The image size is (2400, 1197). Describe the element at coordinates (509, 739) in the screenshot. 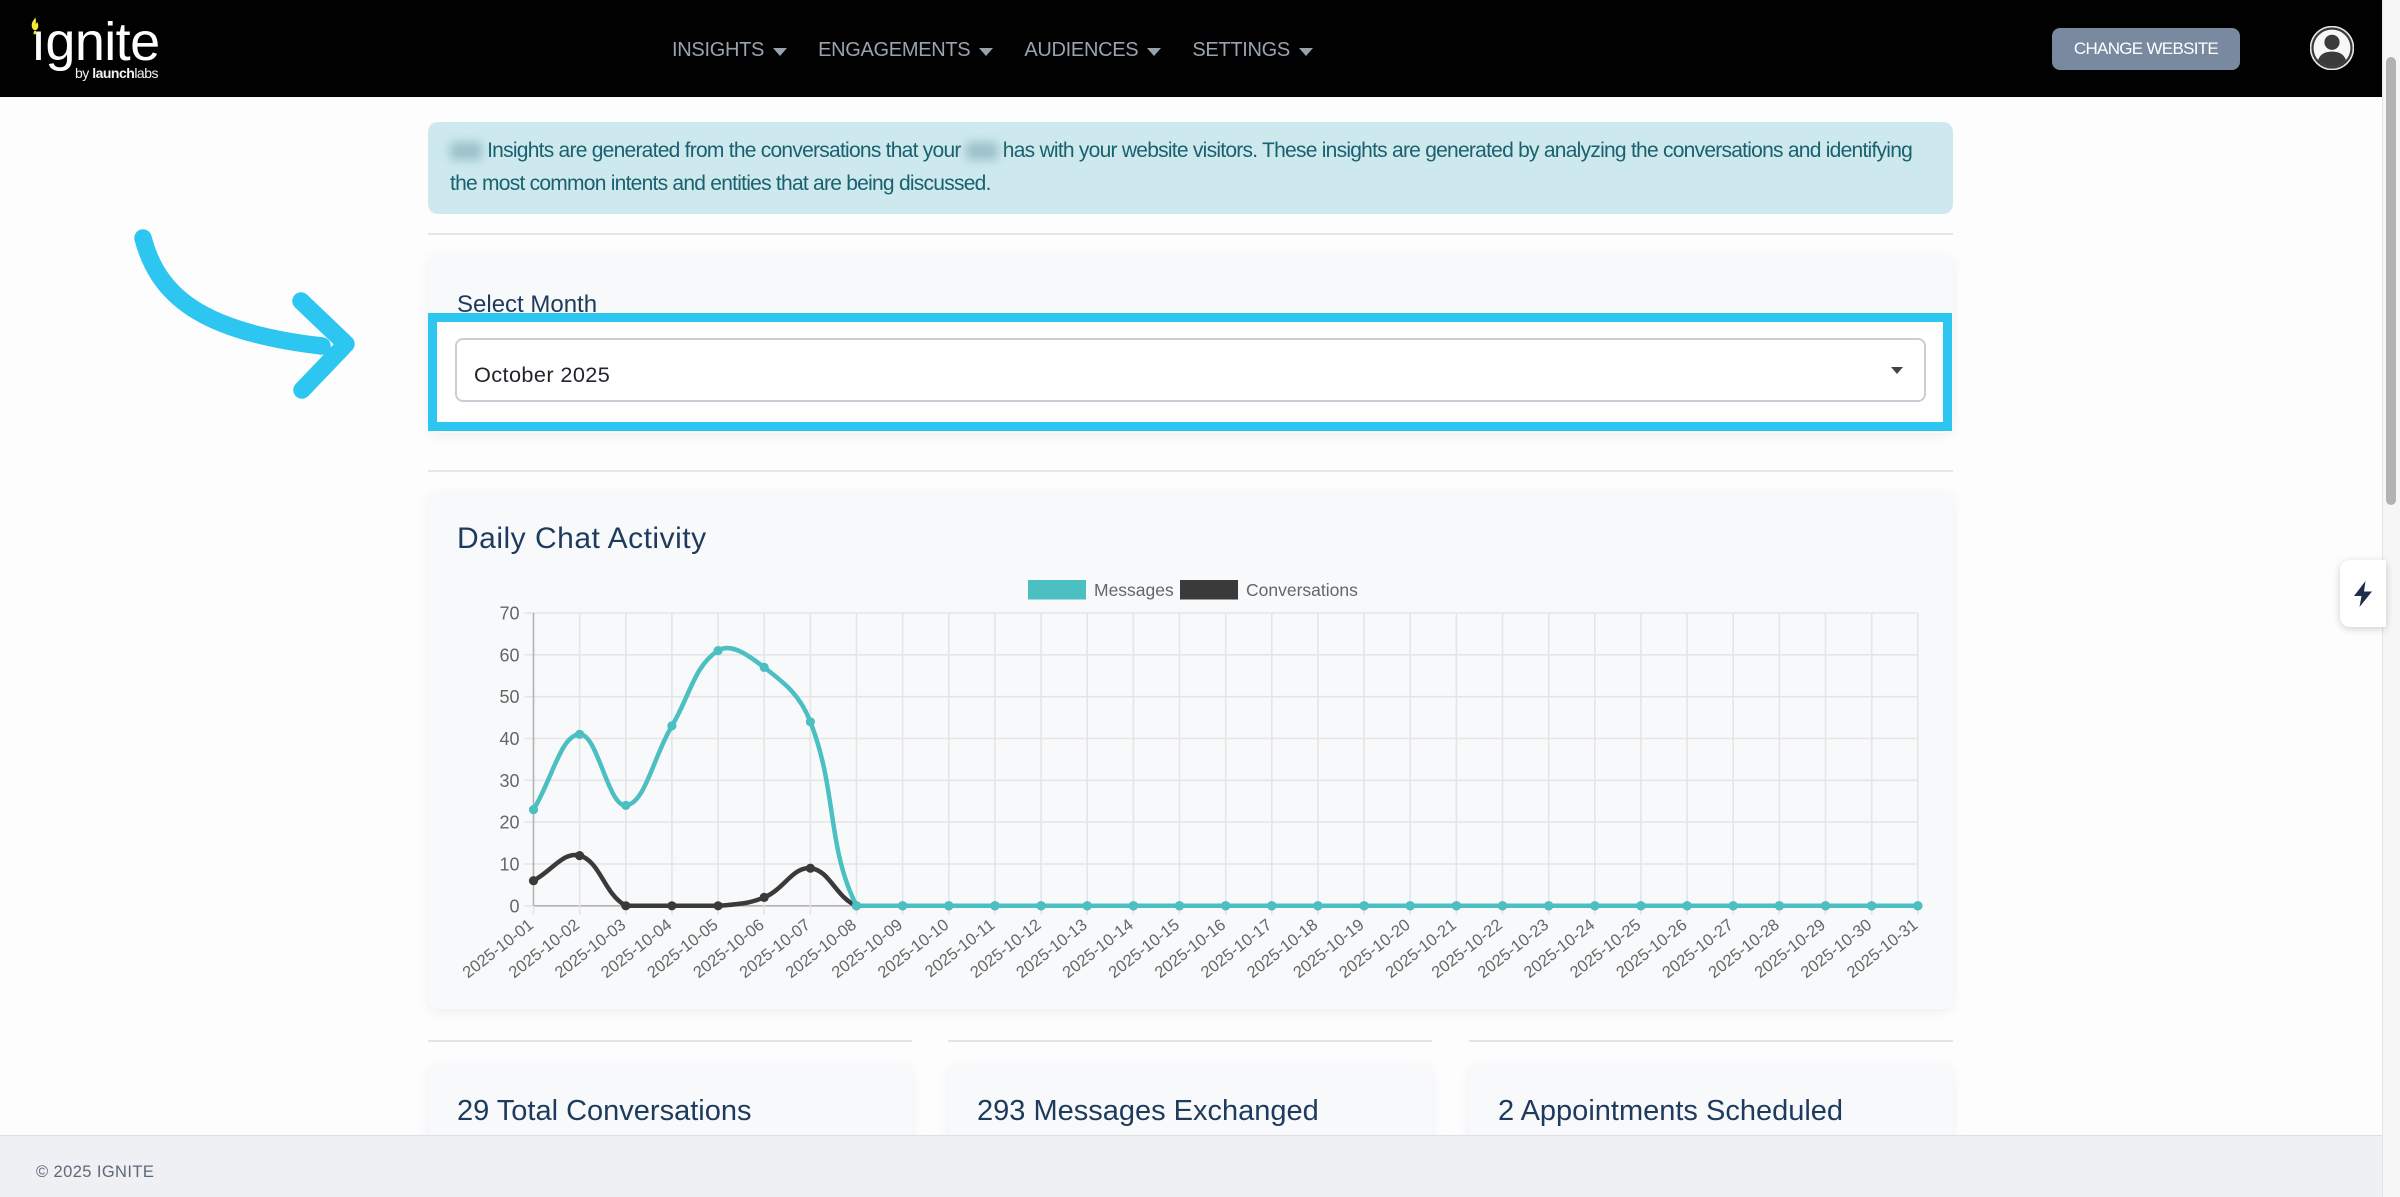

I see `svg-text: 40` at that location.